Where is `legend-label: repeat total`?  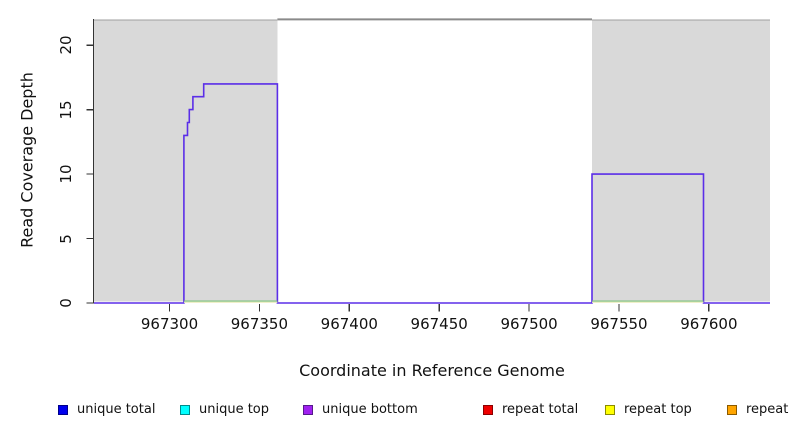
legend-label: repeat total is located at coordinates (540, 409).